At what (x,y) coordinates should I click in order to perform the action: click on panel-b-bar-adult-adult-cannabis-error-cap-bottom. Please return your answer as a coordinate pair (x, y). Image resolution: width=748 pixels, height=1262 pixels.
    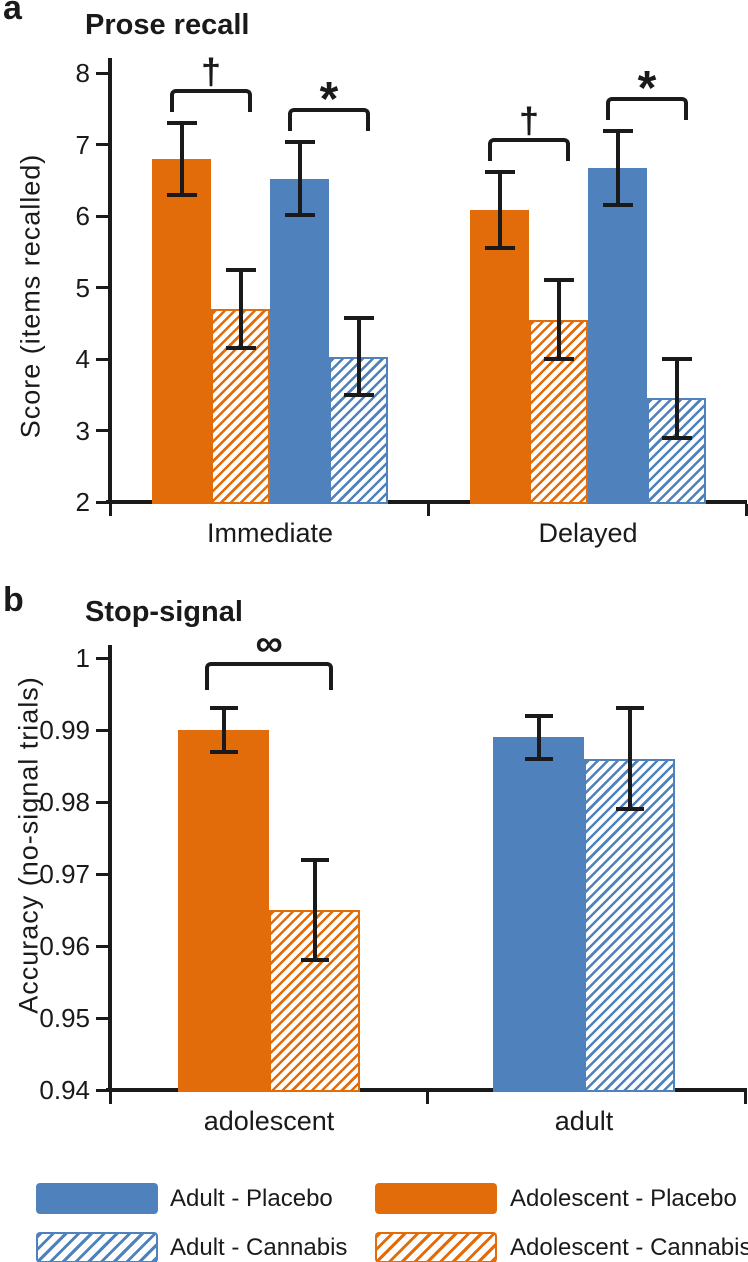
    Looking at the image, I should click on (629, 809).